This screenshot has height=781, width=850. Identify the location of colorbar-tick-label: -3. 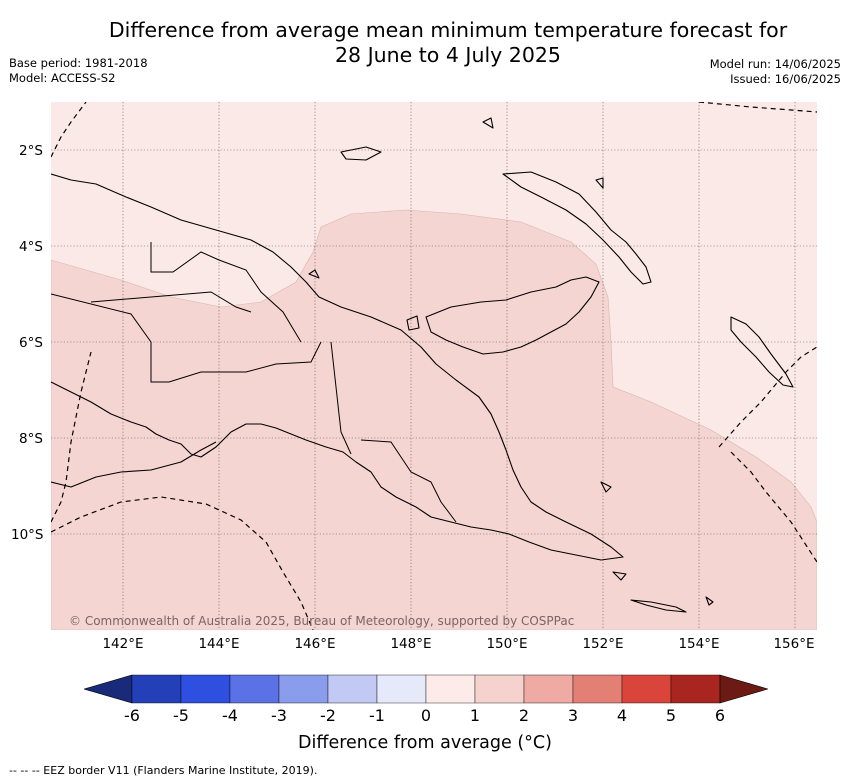
(279, 715).